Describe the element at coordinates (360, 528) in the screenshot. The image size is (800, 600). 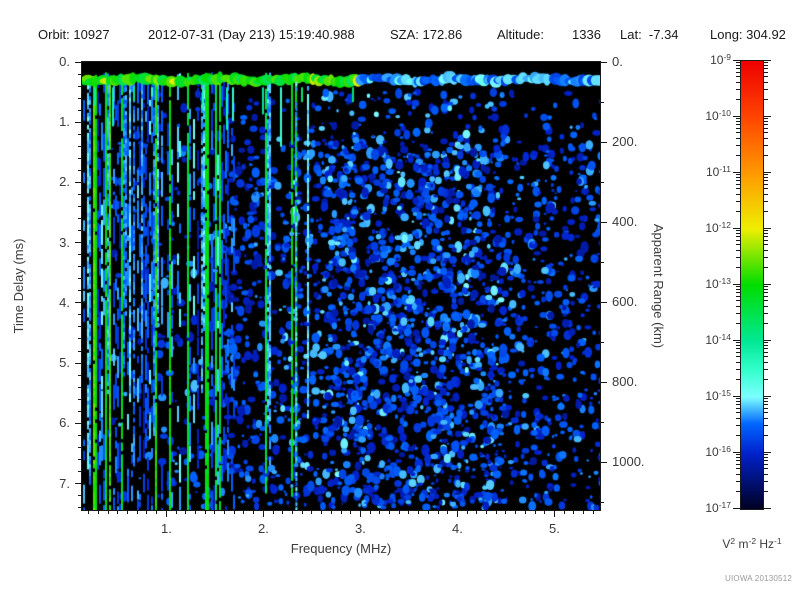
I see `x-axis-tick-label: 3.` at that location.